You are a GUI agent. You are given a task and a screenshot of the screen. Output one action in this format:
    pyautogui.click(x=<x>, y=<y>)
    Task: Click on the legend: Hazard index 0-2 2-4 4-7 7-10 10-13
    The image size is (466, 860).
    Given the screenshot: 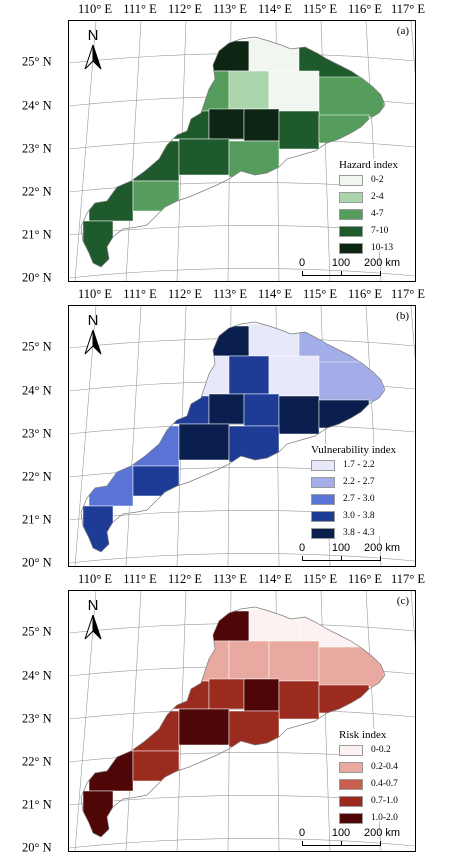 What is the action you would take?
    pyautogui.click(x=377, y=206)
    